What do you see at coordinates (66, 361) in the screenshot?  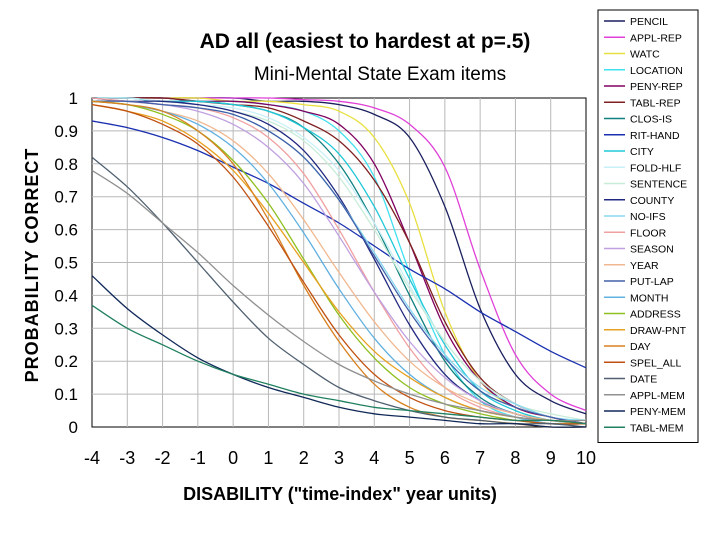 I see `y-tick-label: 0.2` at bounding box center [66, 361].